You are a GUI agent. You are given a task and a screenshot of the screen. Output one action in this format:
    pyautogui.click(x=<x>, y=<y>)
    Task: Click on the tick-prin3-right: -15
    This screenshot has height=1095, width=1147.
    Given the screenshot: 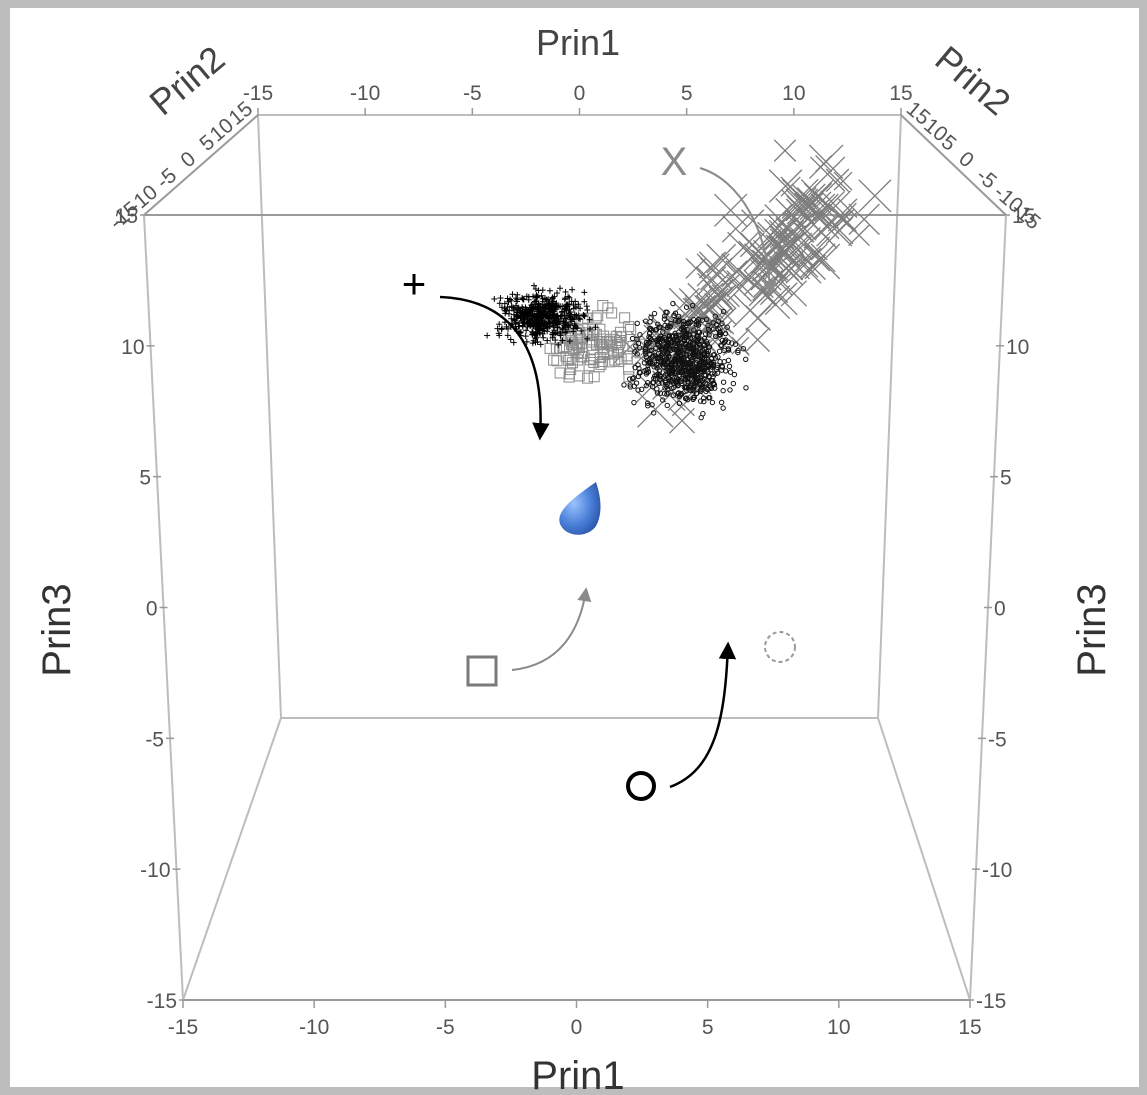 What is the action you would take?
    pyautogui.click(x=991, y=1001)
    